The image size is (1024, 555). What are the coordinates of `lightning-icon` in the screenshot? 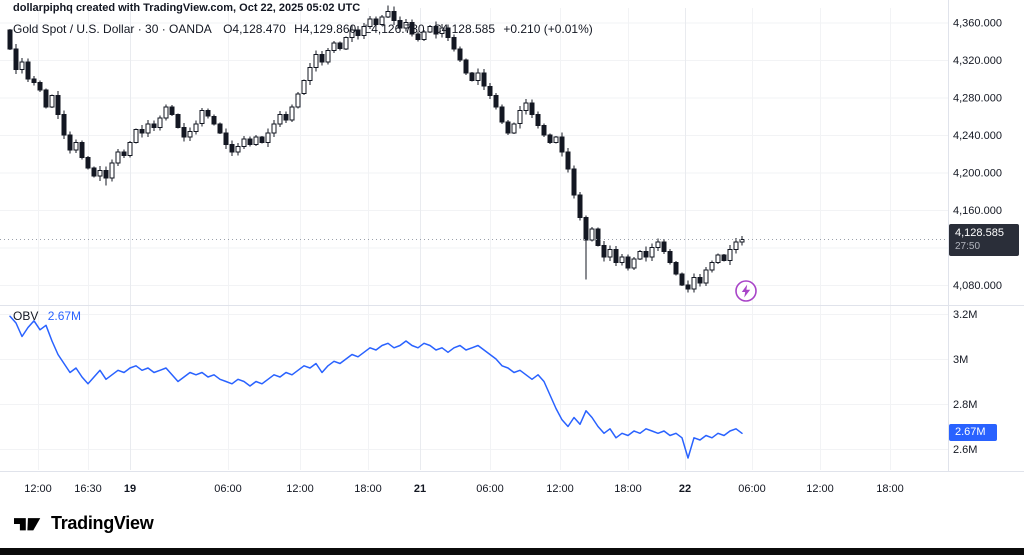 It's located at (746, 291).